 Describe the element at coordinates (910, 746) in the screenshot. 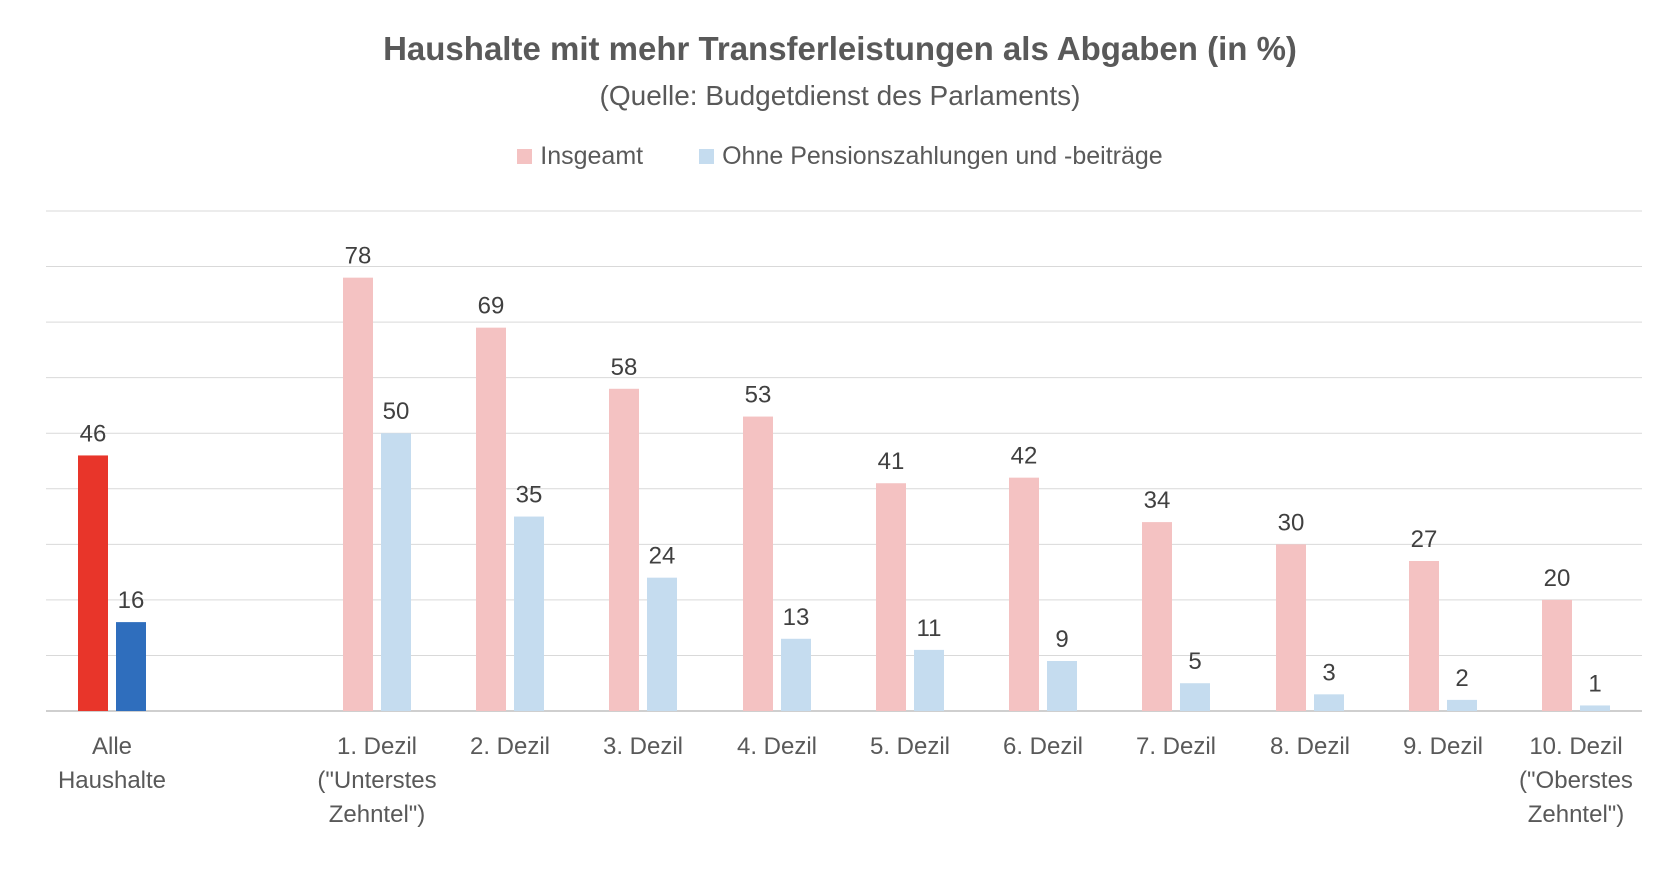

I see `category-label-5: 5. Dezil` at that location.